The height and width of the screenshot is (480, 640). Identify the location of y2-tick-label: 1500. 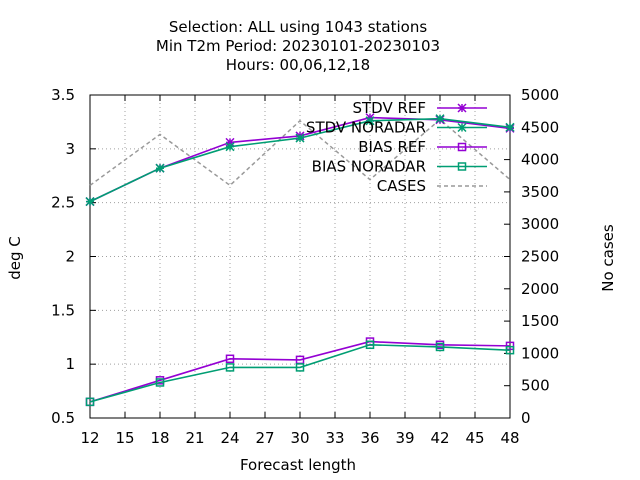
(540, 321).